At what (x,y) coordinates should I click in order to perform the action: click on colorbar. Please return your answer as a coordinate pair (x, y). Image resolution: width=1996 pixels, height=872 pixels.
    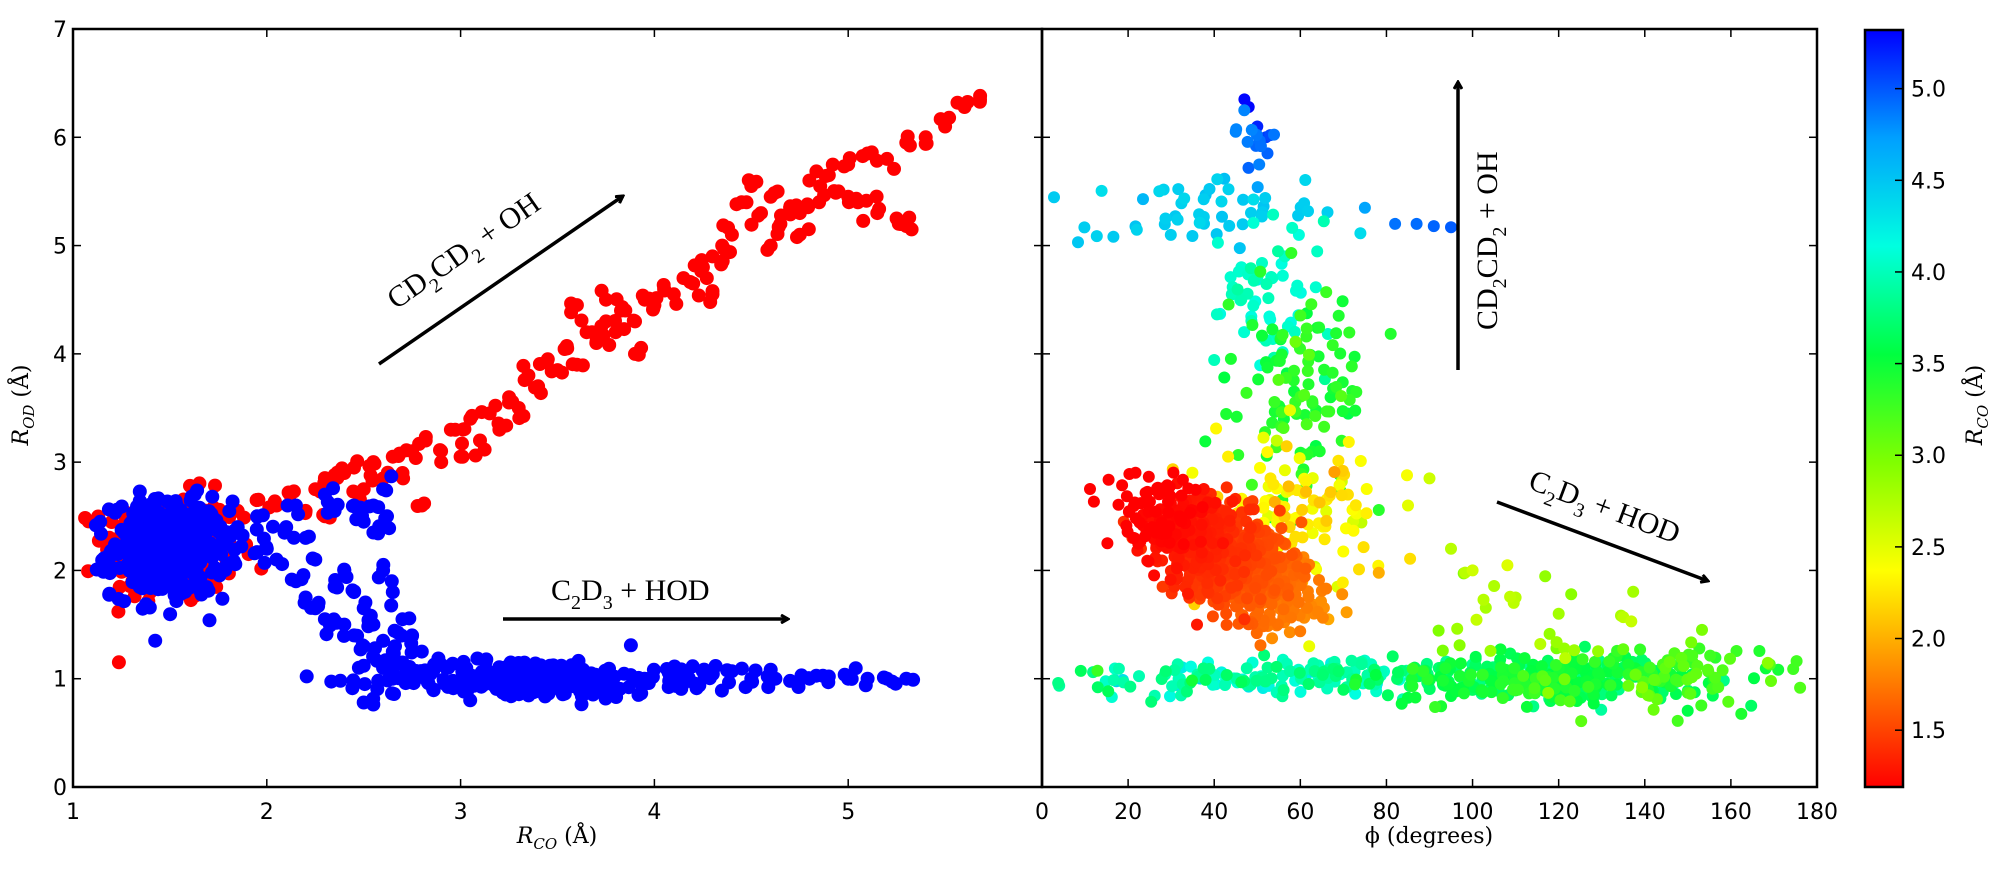
    Looking at the image, I should click on (1884, 408).